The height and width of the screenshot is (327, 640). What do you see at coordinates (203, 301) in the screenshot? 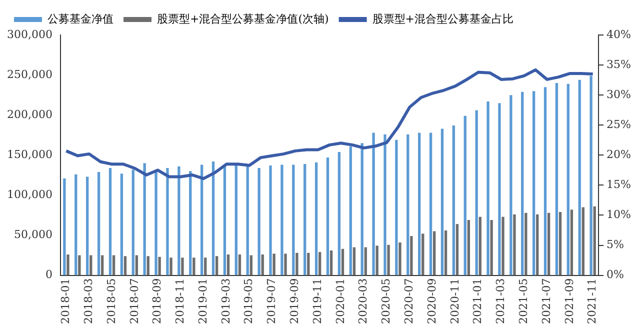
I see `x-tick-label: 2019-01` at bounding box center [203, 301].